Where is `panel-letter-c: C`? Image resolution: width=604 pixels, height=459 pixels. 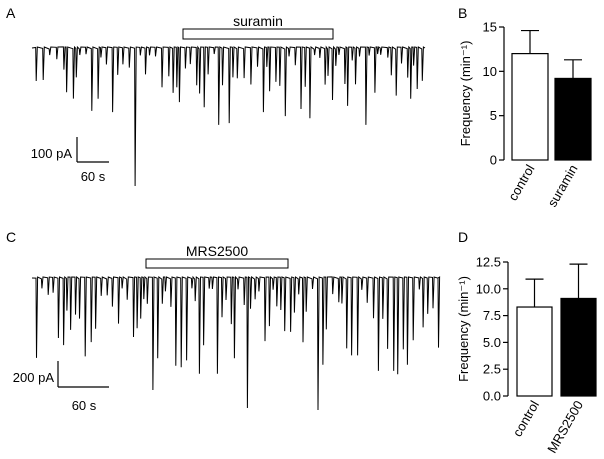 panel-letter-c: C is located at coordinates (11, 237).